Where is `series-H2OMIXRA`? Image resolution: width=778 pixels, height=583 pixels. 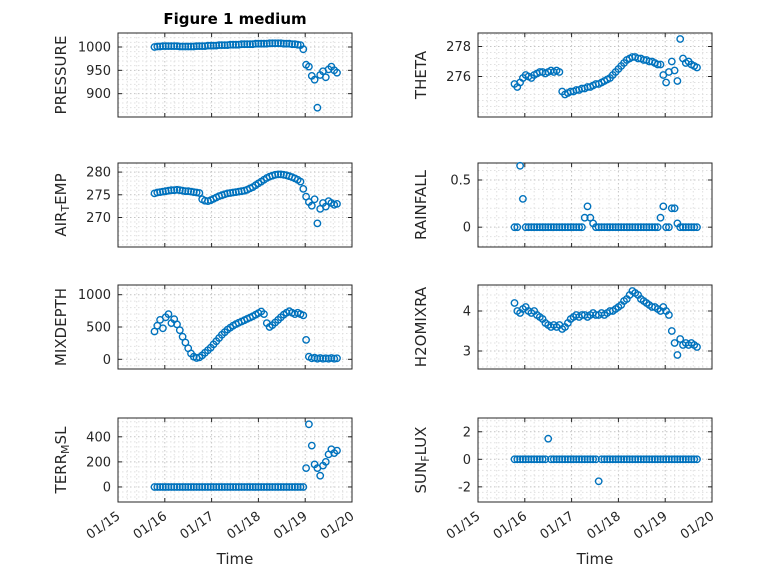 series-H2OMIXRA is located at coordinates (605, 323).